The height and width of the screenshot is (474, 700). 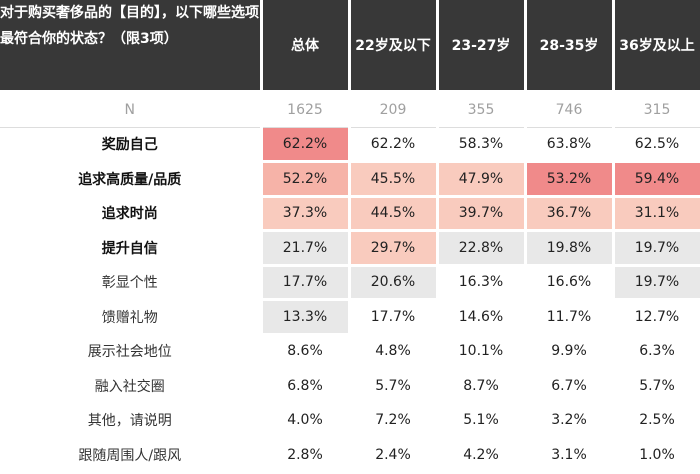 I want to click on table-cell: 45.5%, so click(x=394, y=179).